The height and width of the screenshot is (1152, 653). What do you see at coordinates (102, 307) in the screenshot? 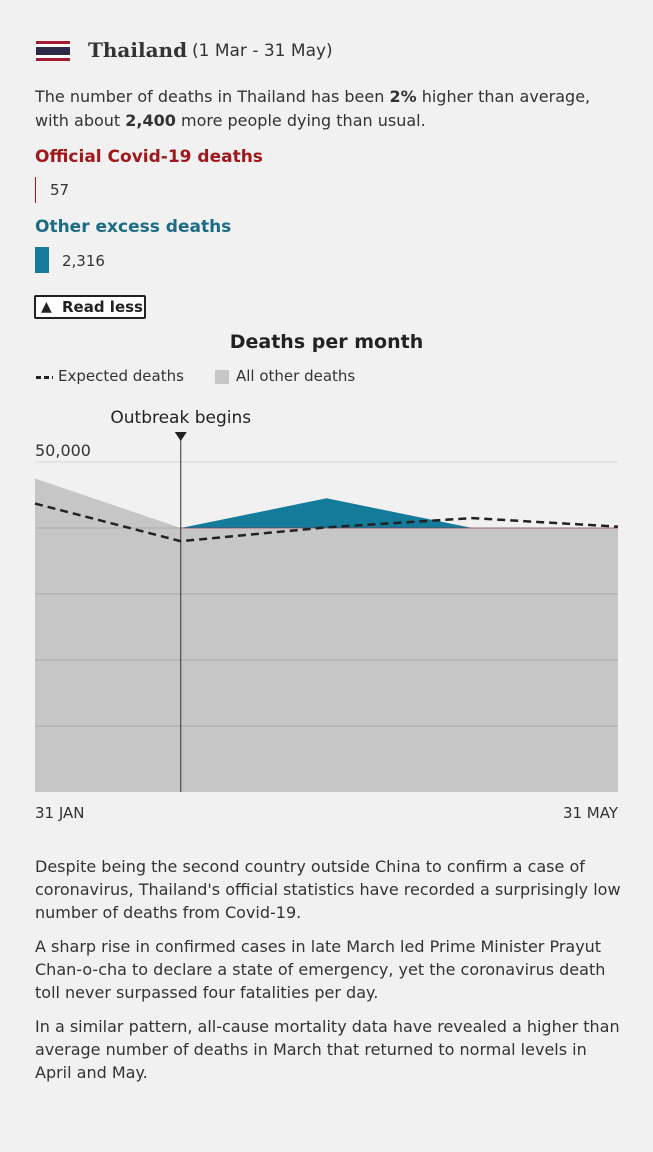
I see `read-less-label: Read less` at bounding box center [102, 307].